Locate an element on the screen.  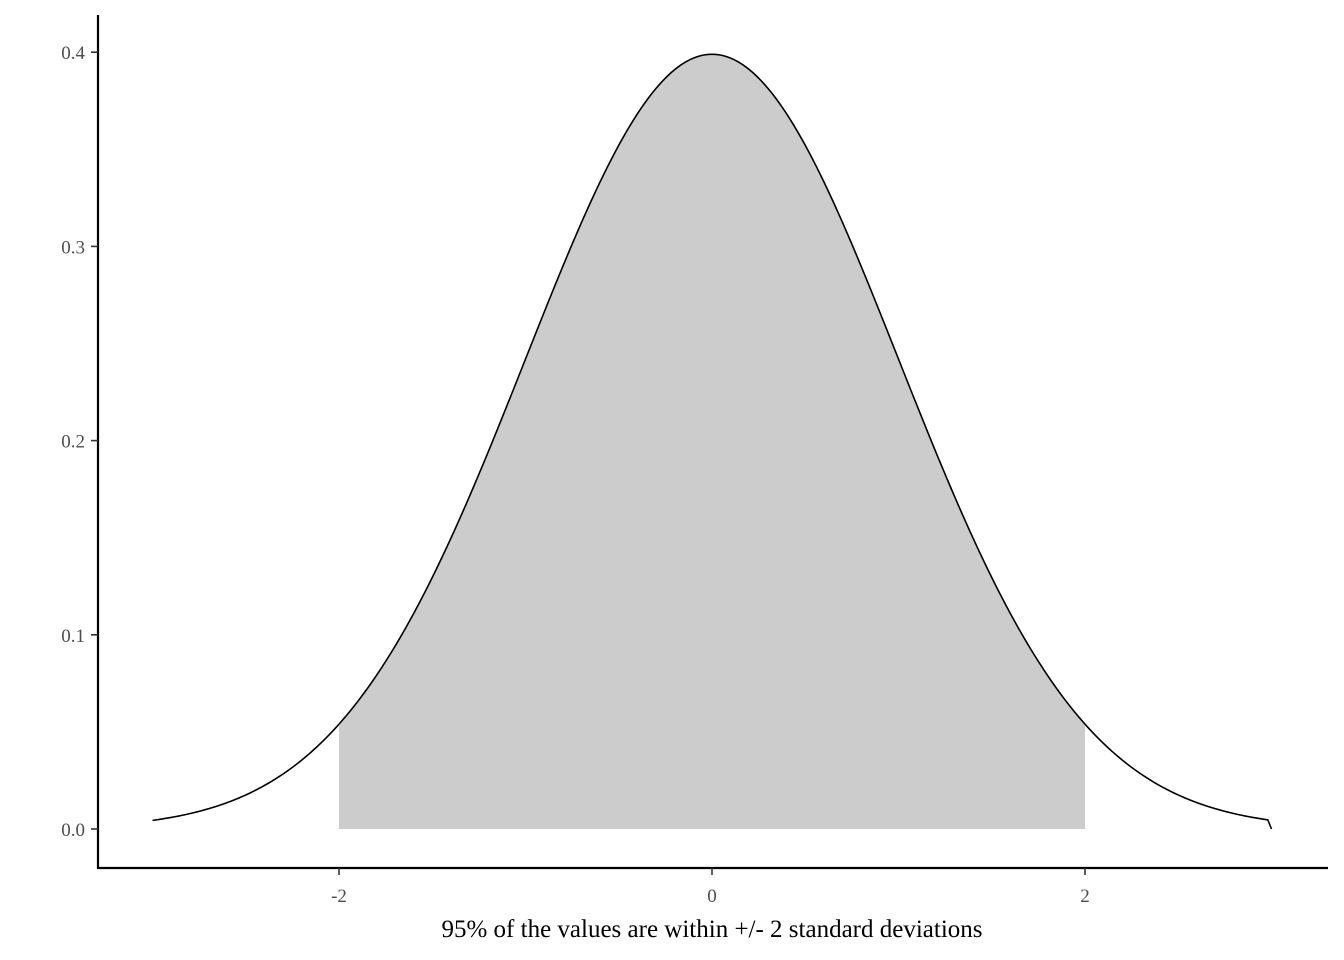
y-tick-label: 0.2 is located at coordinates (73, 442).